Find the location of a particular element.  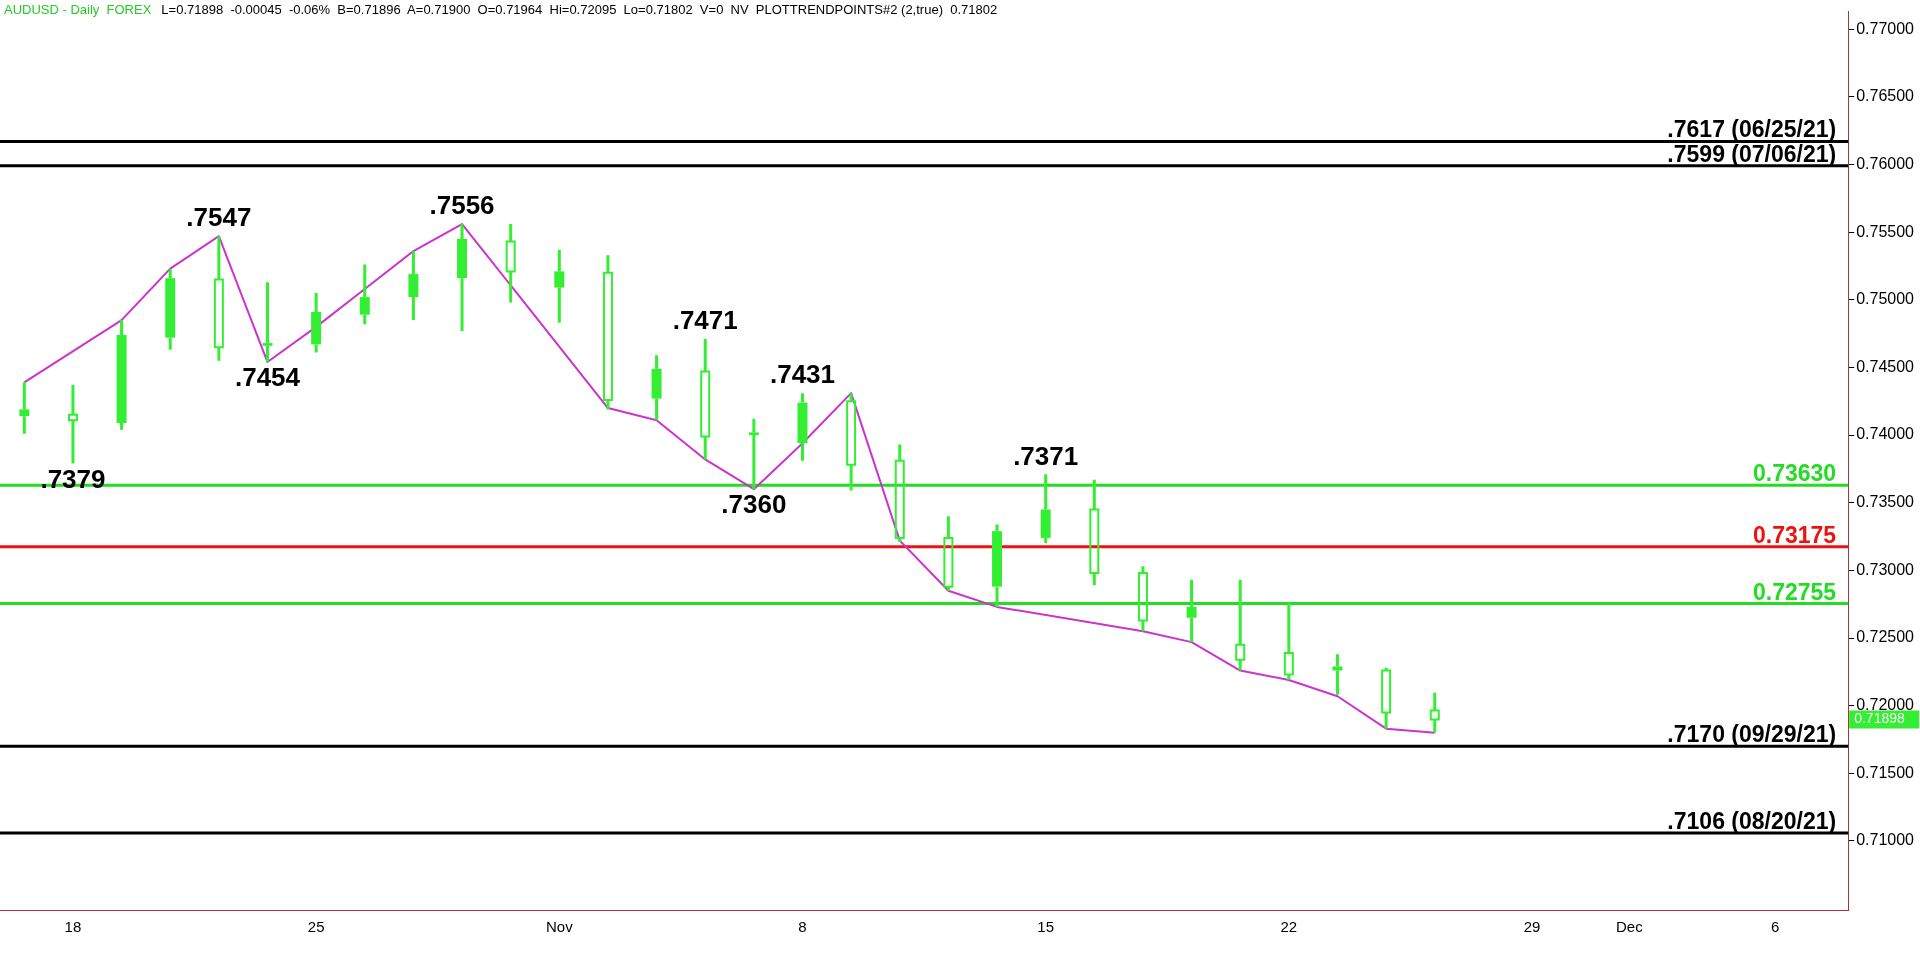

x-tick-label: 25 is located at coordinates (316, 927).